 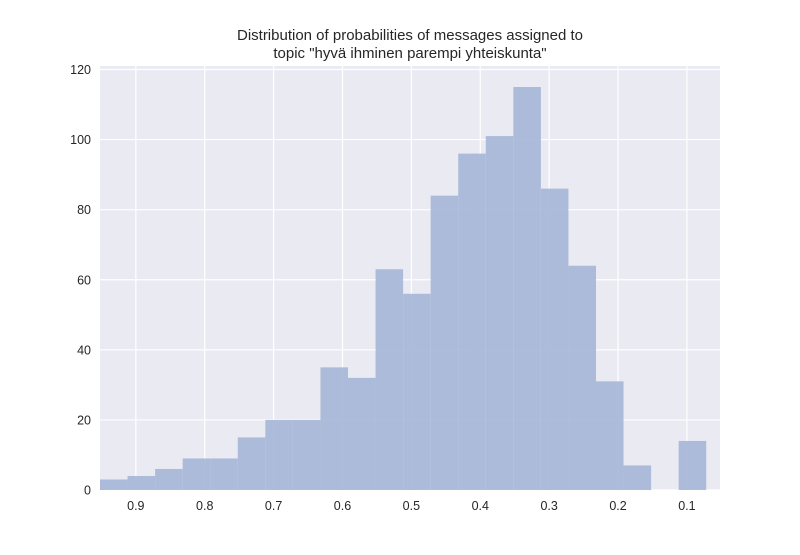 I want to click on x-axis-ticks: 0.9 0.8 0.7 0.6 0.5 0.4 0.3 0.2 0.1, so click(x=411, y=506).